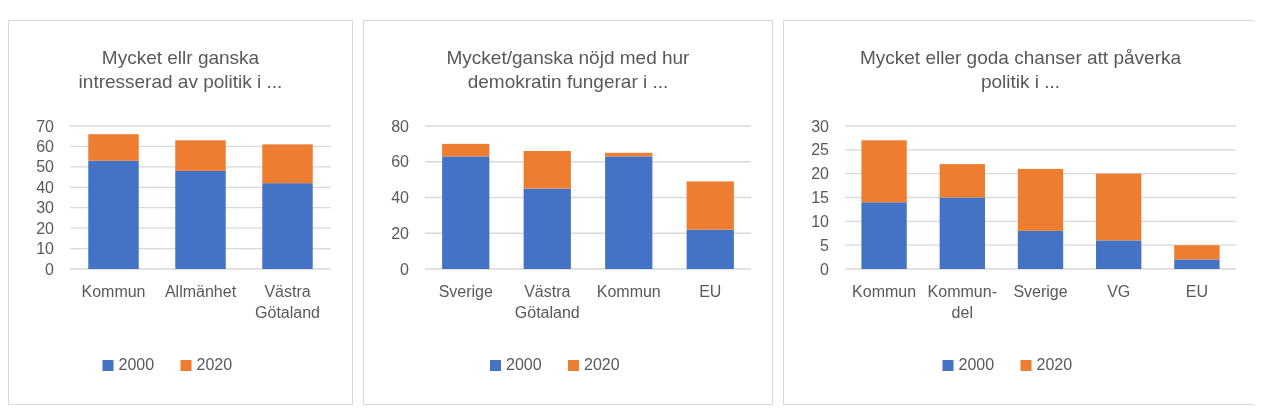 The width and height of the screenshot is (1262, 416). What do you see at coordinates (1119, 291) in the screenshot?
I see `x-tick-label: VG` at bounding box center [1119, 291].